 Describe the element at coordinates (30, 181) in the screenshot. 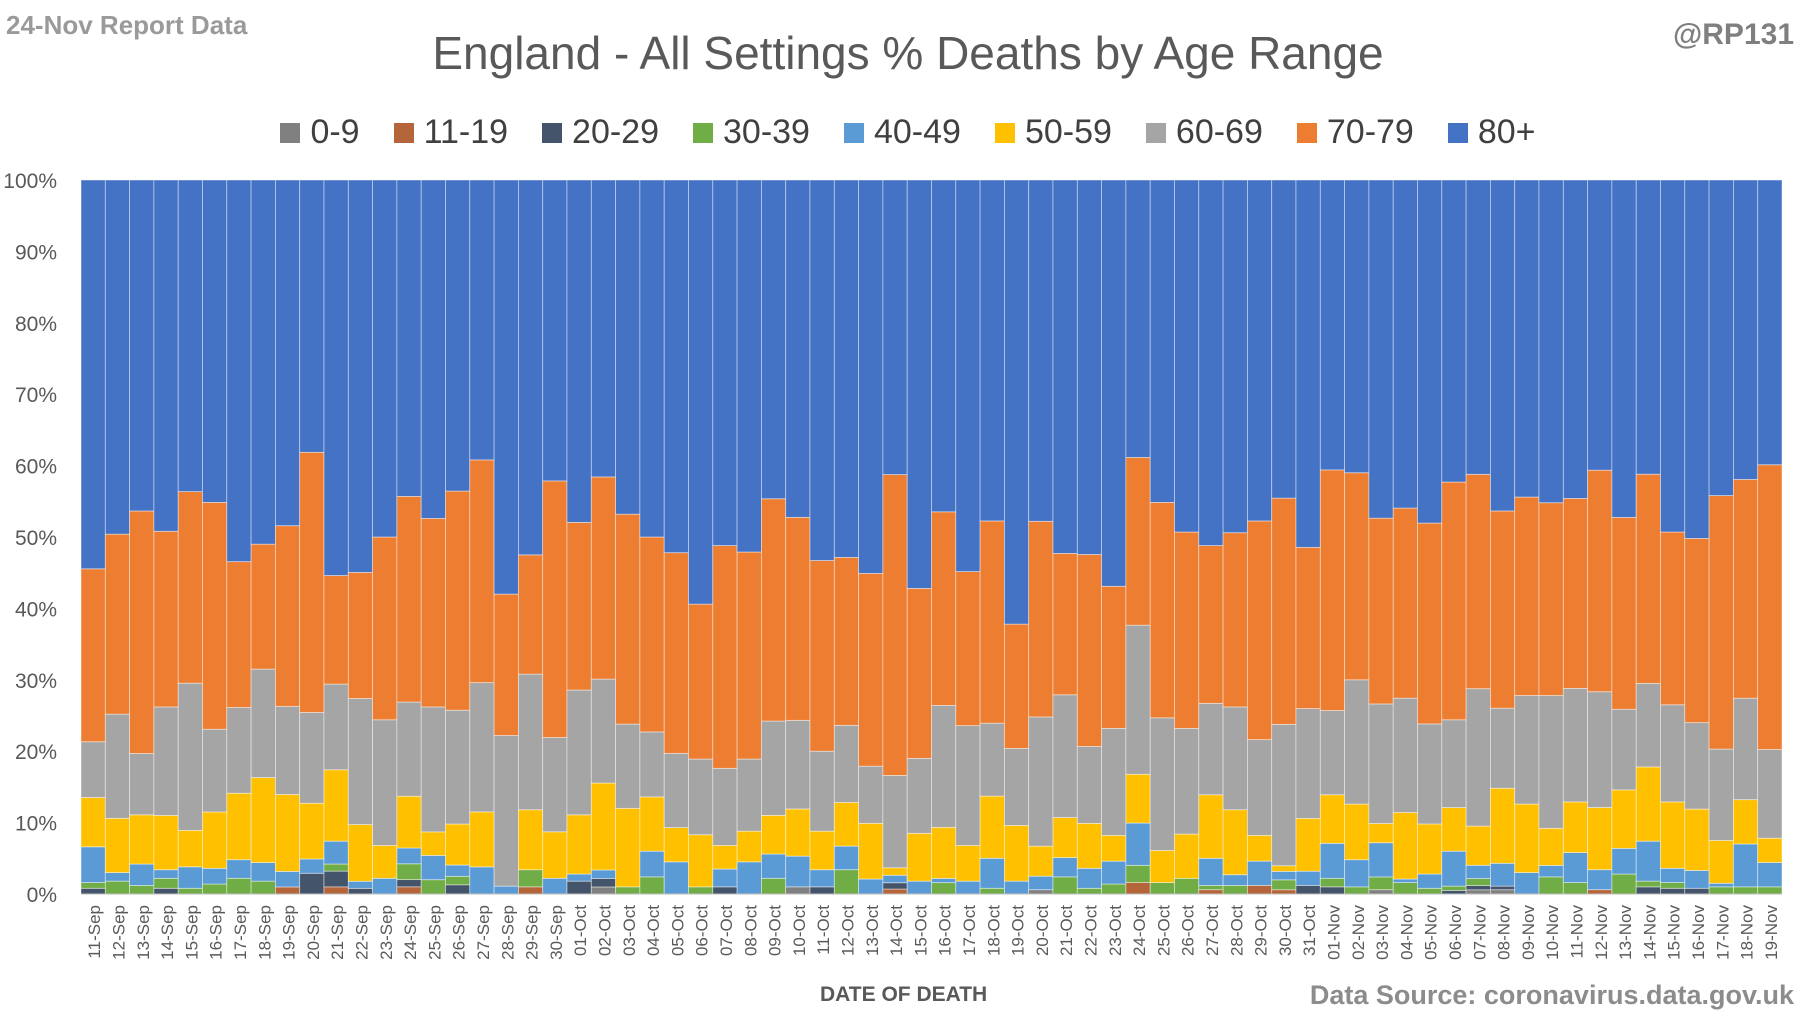

I see `y-tick-label: 100%` at that location.